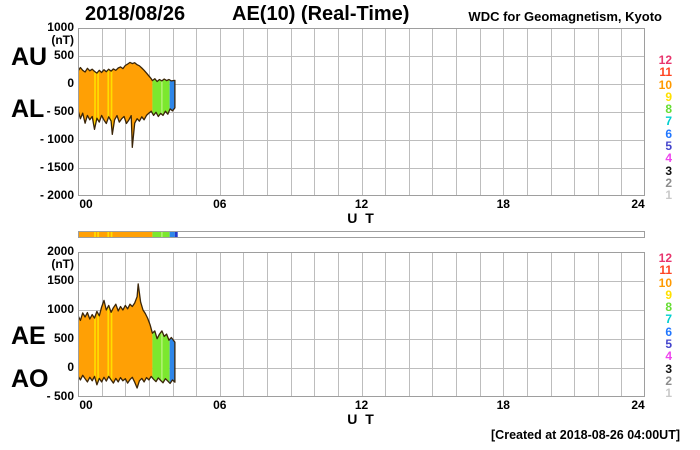 This screenshot has width=700, height=450. Describe the element at coordinates (28, 336) in the screenshot. I see `index-label-ae: AE` at that location.